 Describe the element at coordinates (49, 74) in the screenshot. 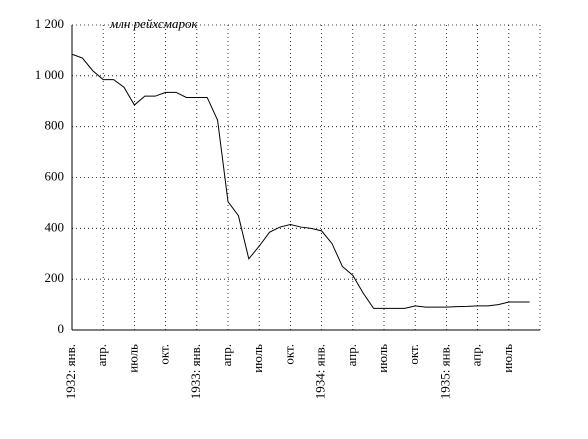

I see `y-tick-label: 1 000` at that location.